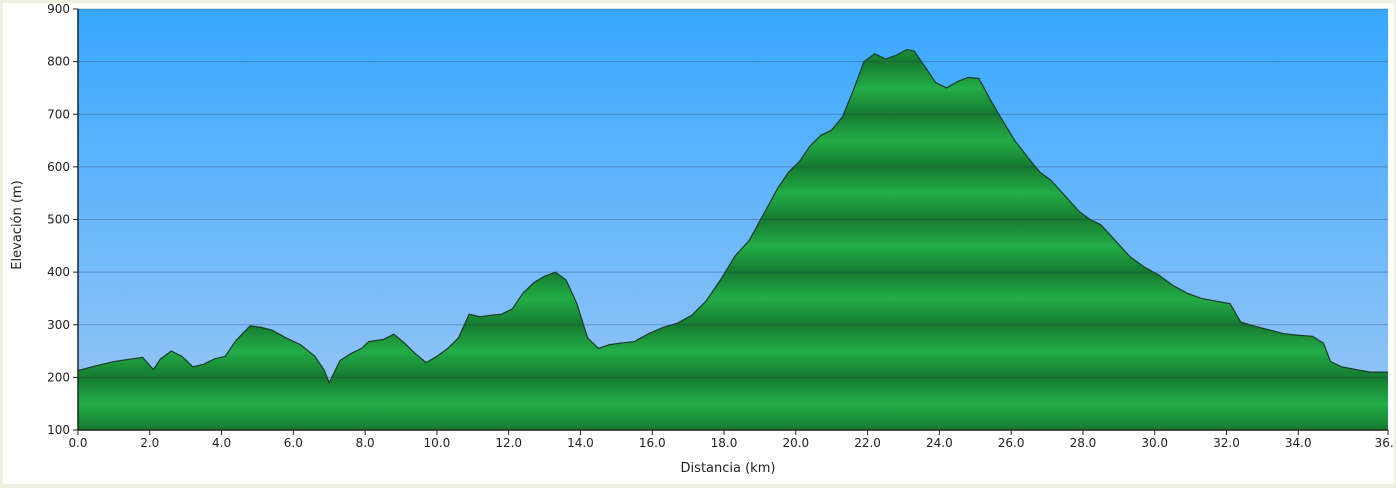 The image size is (1396, 488). What do you see at coordinates (17, 224) in the screenshot?
I see `y-axis-title: Elevación (m)` at bounding box center [17, 224].